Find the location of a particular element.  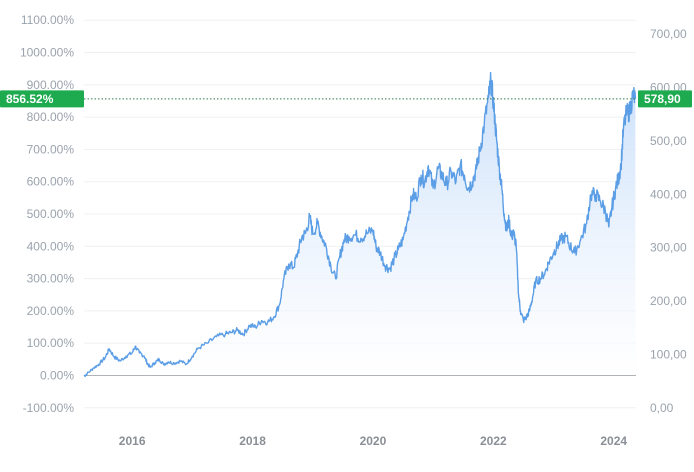

right-tick-label: 400,00 is located at coordinates (668, 194).